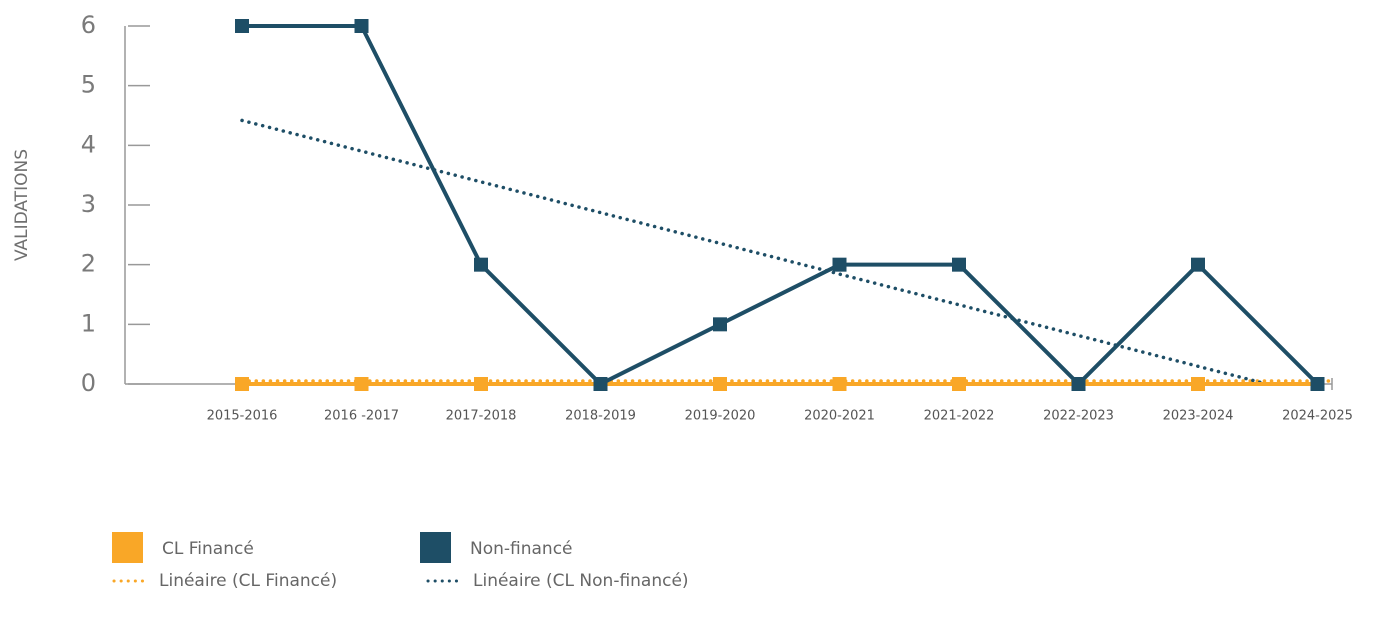  What do you see at coordinates (88, 264) in the screenshot?
I see `y-tick-label: 2` at bounding box center [88, 264].